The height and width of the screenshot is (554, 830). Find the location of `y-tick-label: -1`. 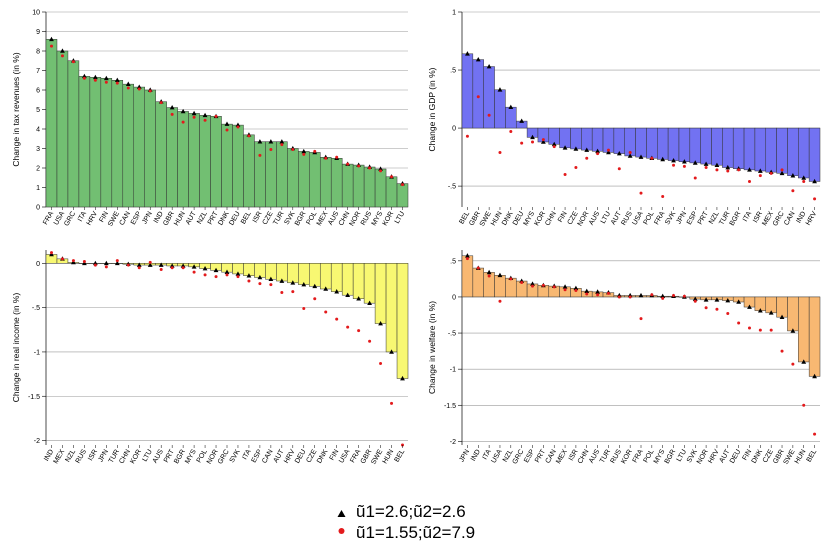

y-tick-label: -1 is located at coordinates (453, 370).